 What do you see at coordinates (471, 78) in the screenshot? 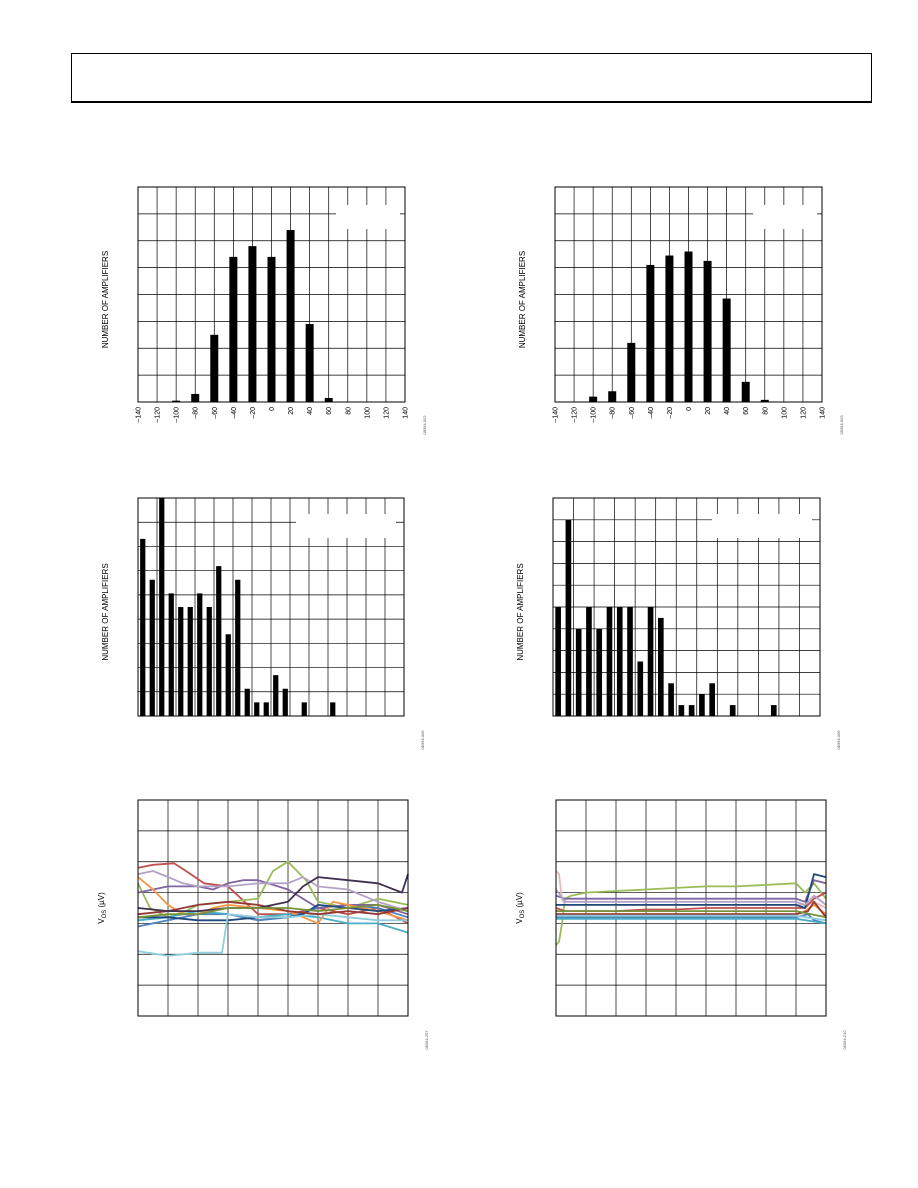
I see `page-header-box` at bounding box center [471, 78].